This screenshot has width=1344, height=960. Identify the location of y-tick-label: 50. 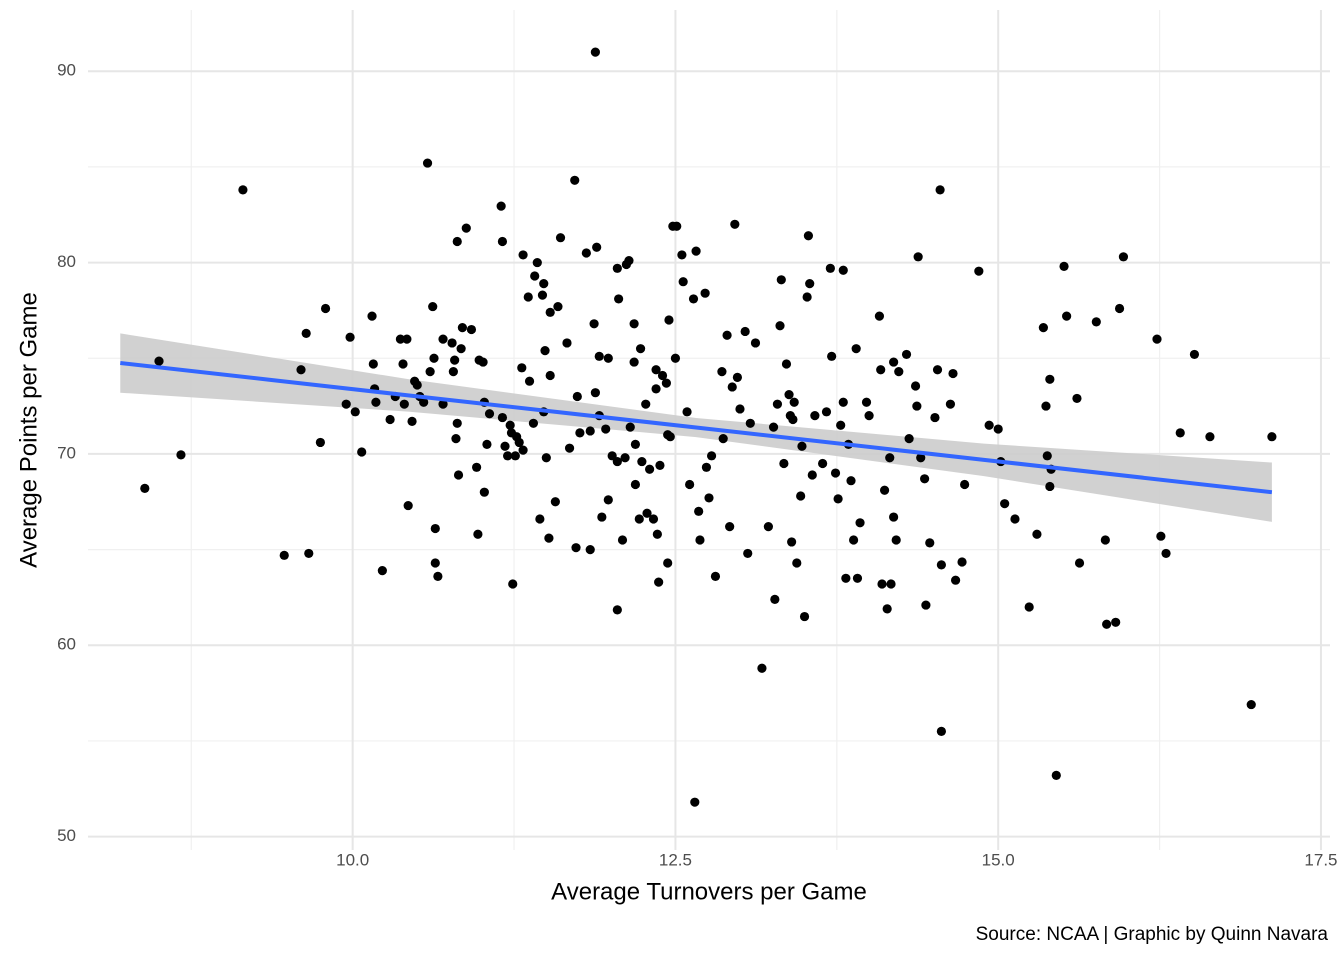
(66, 835).